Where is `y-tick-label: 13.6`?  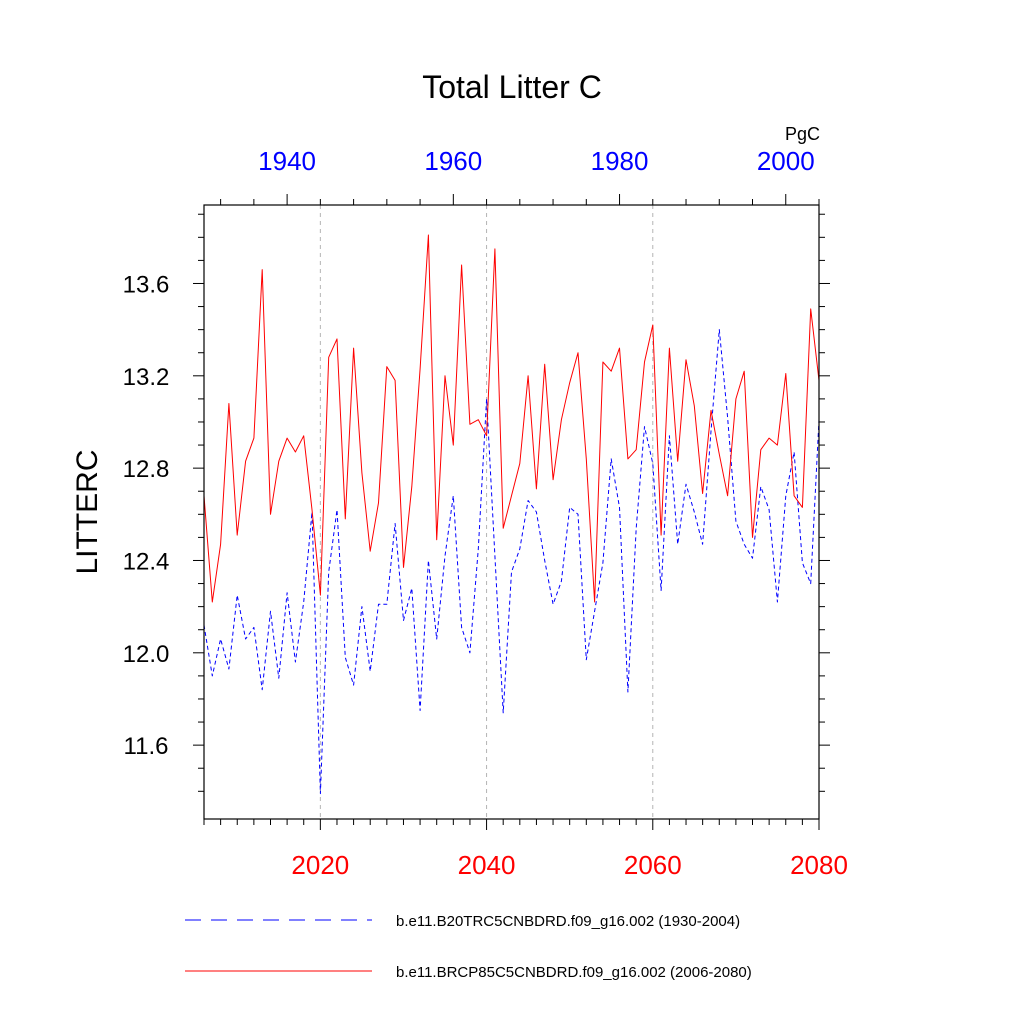 y-tick-label: 13.6 is located at coordinates (146, 284).